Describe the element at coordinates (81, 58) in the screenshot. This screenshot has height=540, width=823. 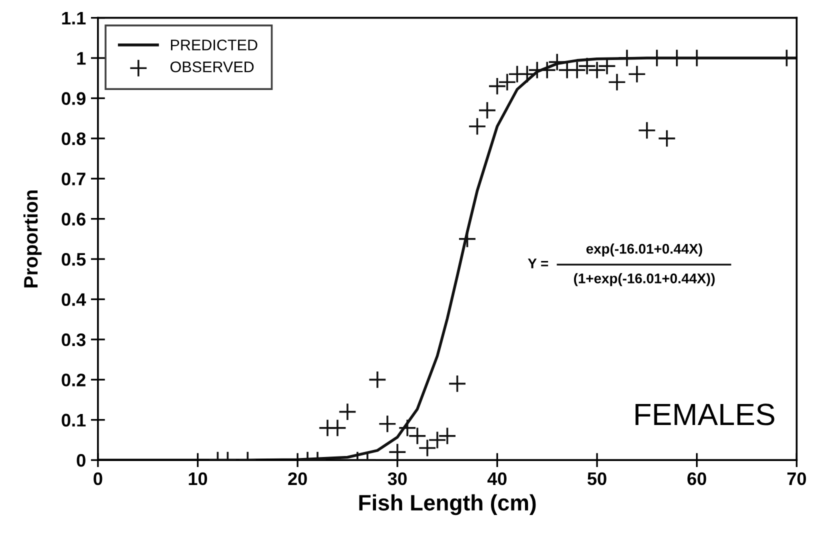
I see `y-tick-label: 1` at that location.